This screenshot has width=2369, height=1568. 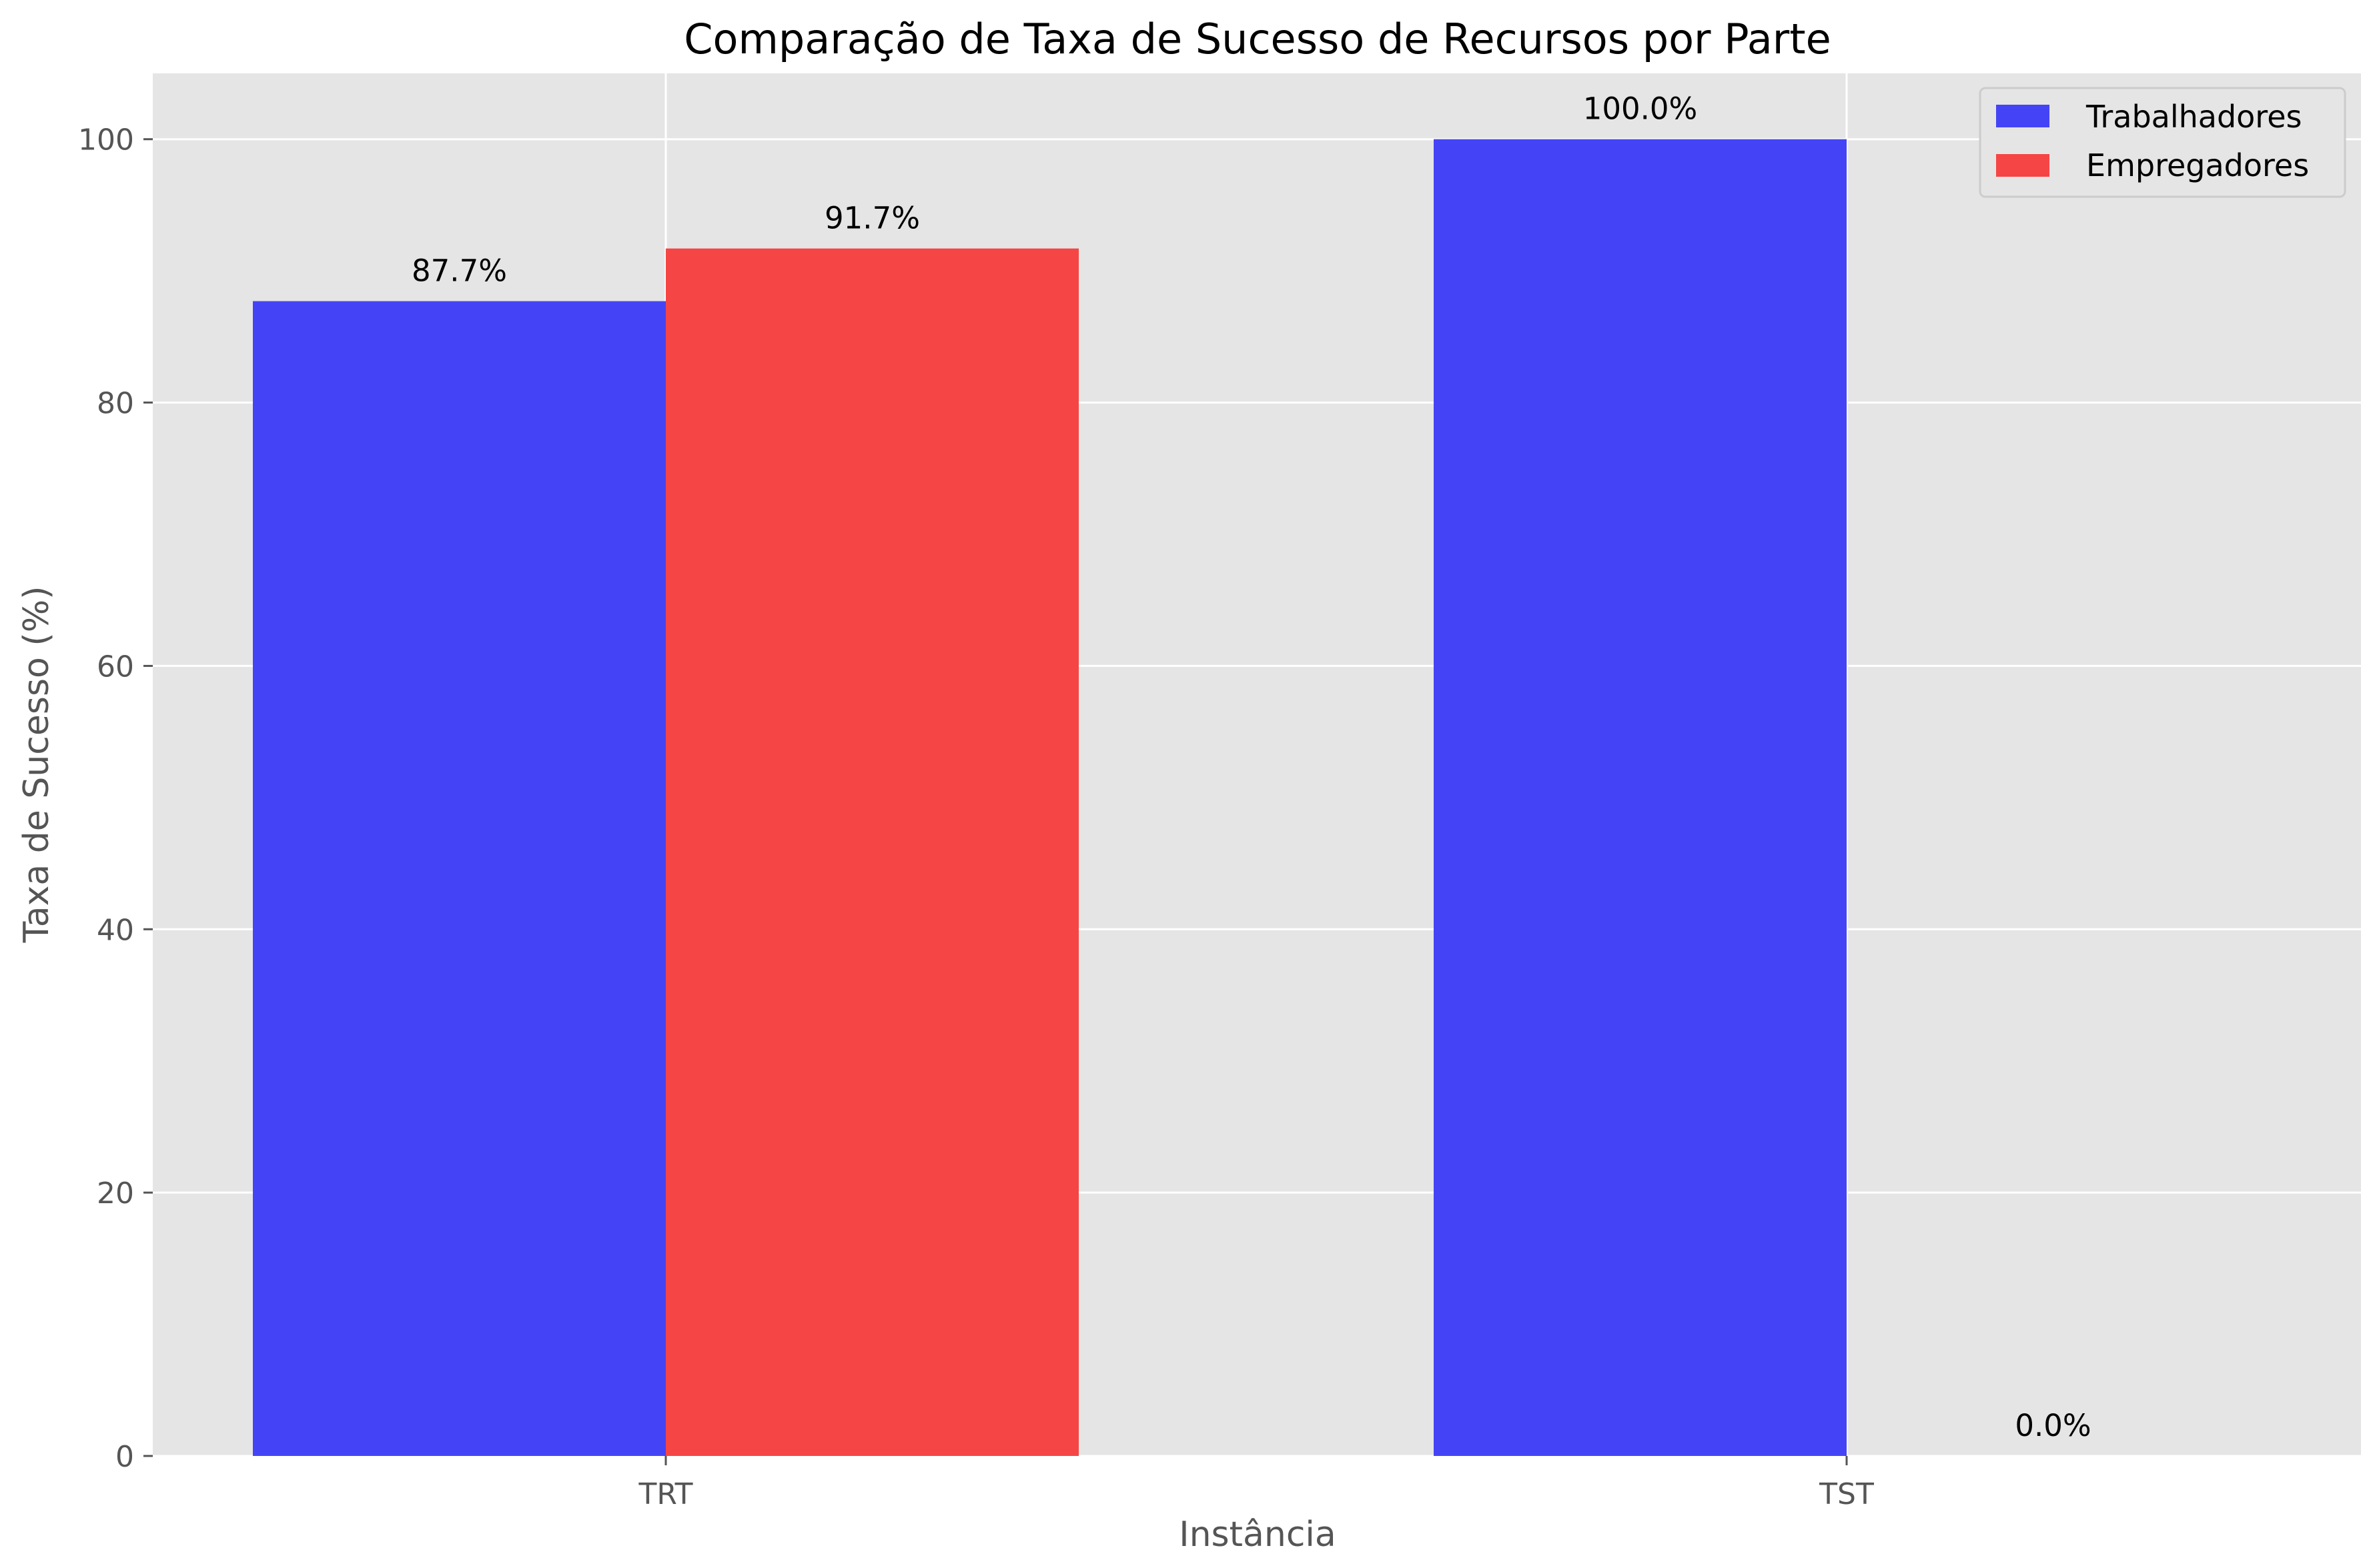 What do you see at coordinates (1640, 109) in the screenshot?
I see `data-label: 100.0%` at bounding box center [1640, 109].